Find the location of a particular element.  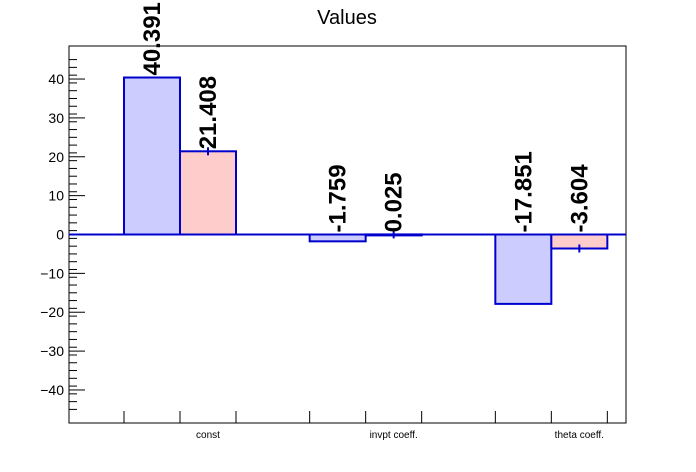

y-tick-label: −10 is located at coordinates (52, 273).